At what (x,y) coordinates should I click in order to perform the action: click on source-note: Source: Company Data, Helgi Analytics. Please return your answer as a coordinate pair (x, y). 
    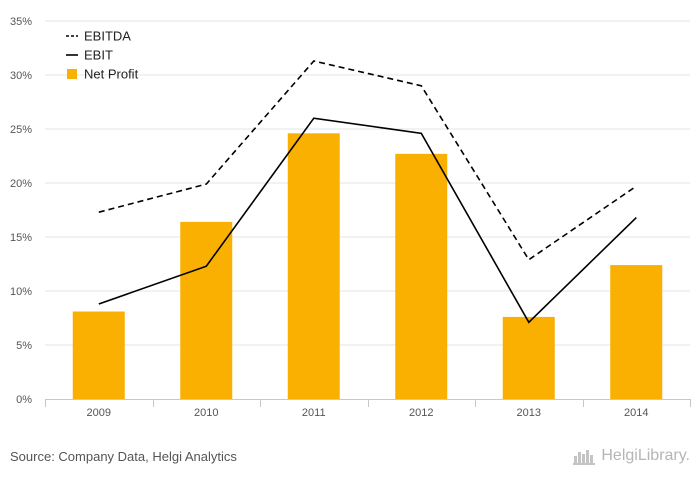
    Looking at the image, I should click on (123, 456).